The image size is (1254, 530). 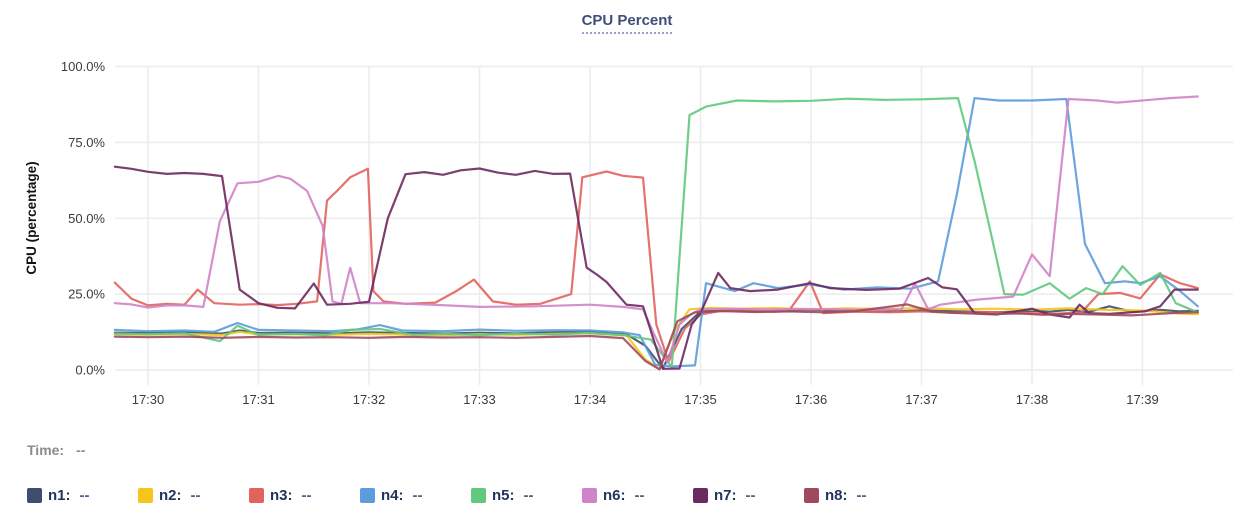 I want to click on legend-item-n1: n1: --, so click(x=71, y=495).